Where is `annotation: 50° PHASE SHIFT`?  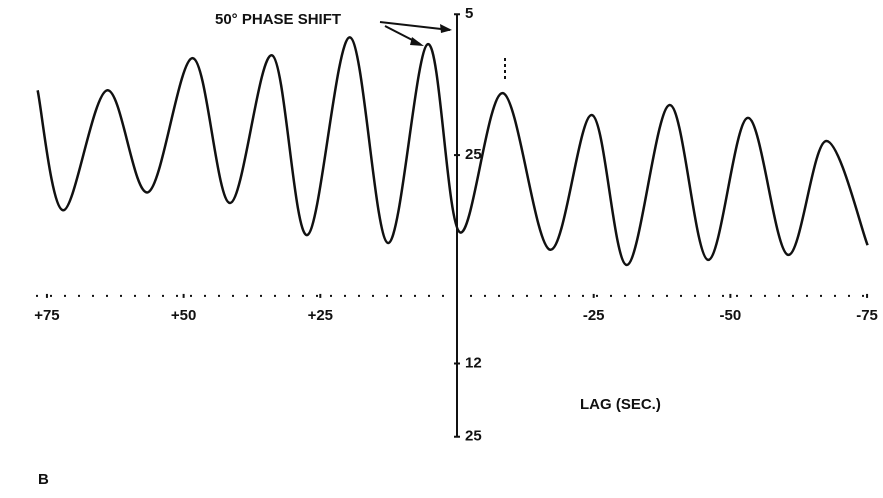 annotation: 50° PHASE SHIFT is located at coordinates (278, 19).